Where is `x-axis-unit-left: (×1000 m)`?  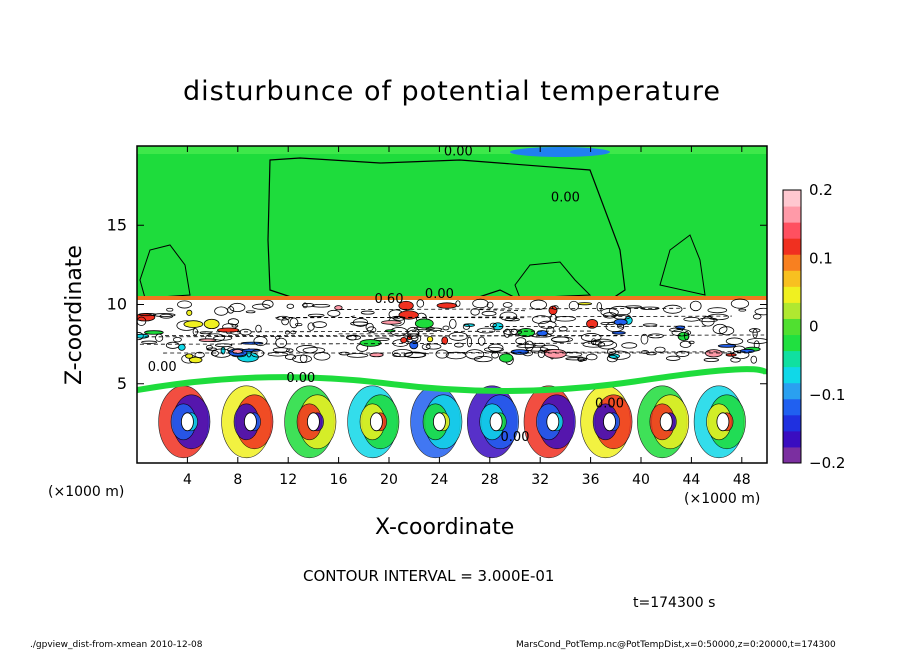
x-axis-unit-left: (×1000 m) is located at coordinates (86, 492).